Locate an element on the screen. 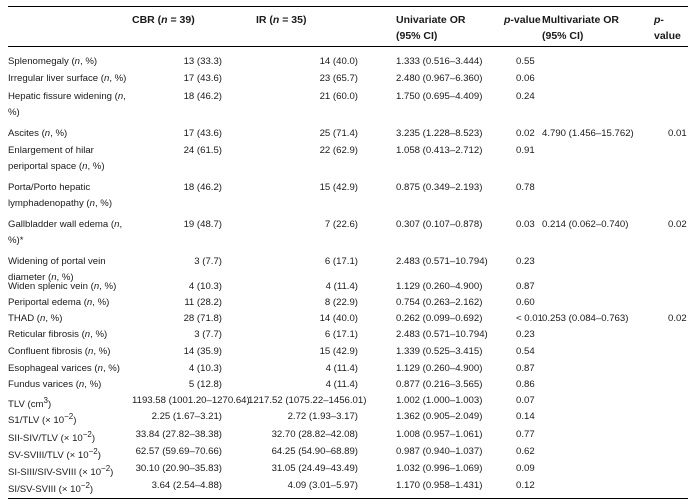 The height and width of the screenshot is (501, 694). row-ir: 4.09 (3.01–5.97) is located at coordinates (322, 485).